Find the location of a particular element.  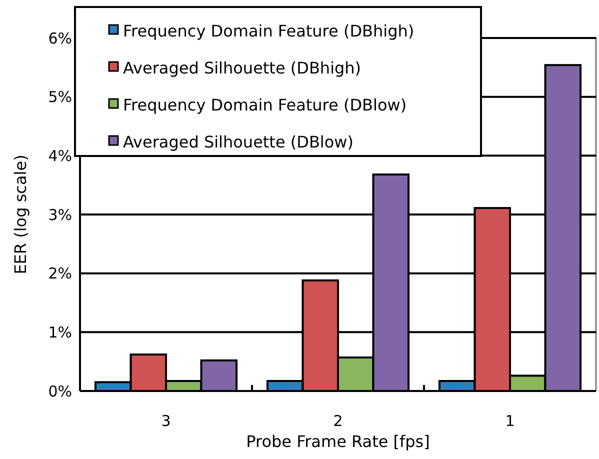

y-tick-label: 5% is located at coordinates (60, 97).